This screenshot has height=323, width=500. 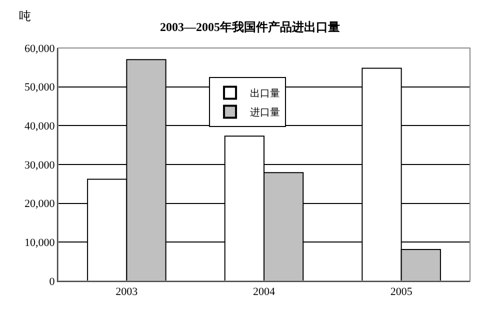 What do you see at coordinates (265, 112) in the screenshot?
I see `legend-label: 进口量` at bounding box center [265, 112].